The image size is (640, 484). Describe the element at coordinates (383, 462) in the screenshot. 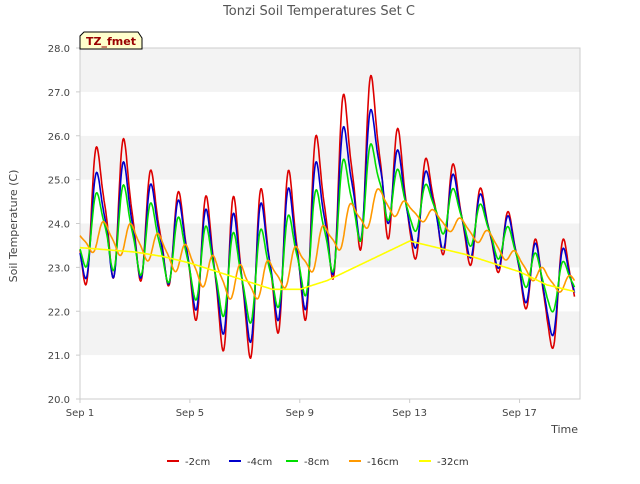

I see `legend-label: -16cm` at that location.